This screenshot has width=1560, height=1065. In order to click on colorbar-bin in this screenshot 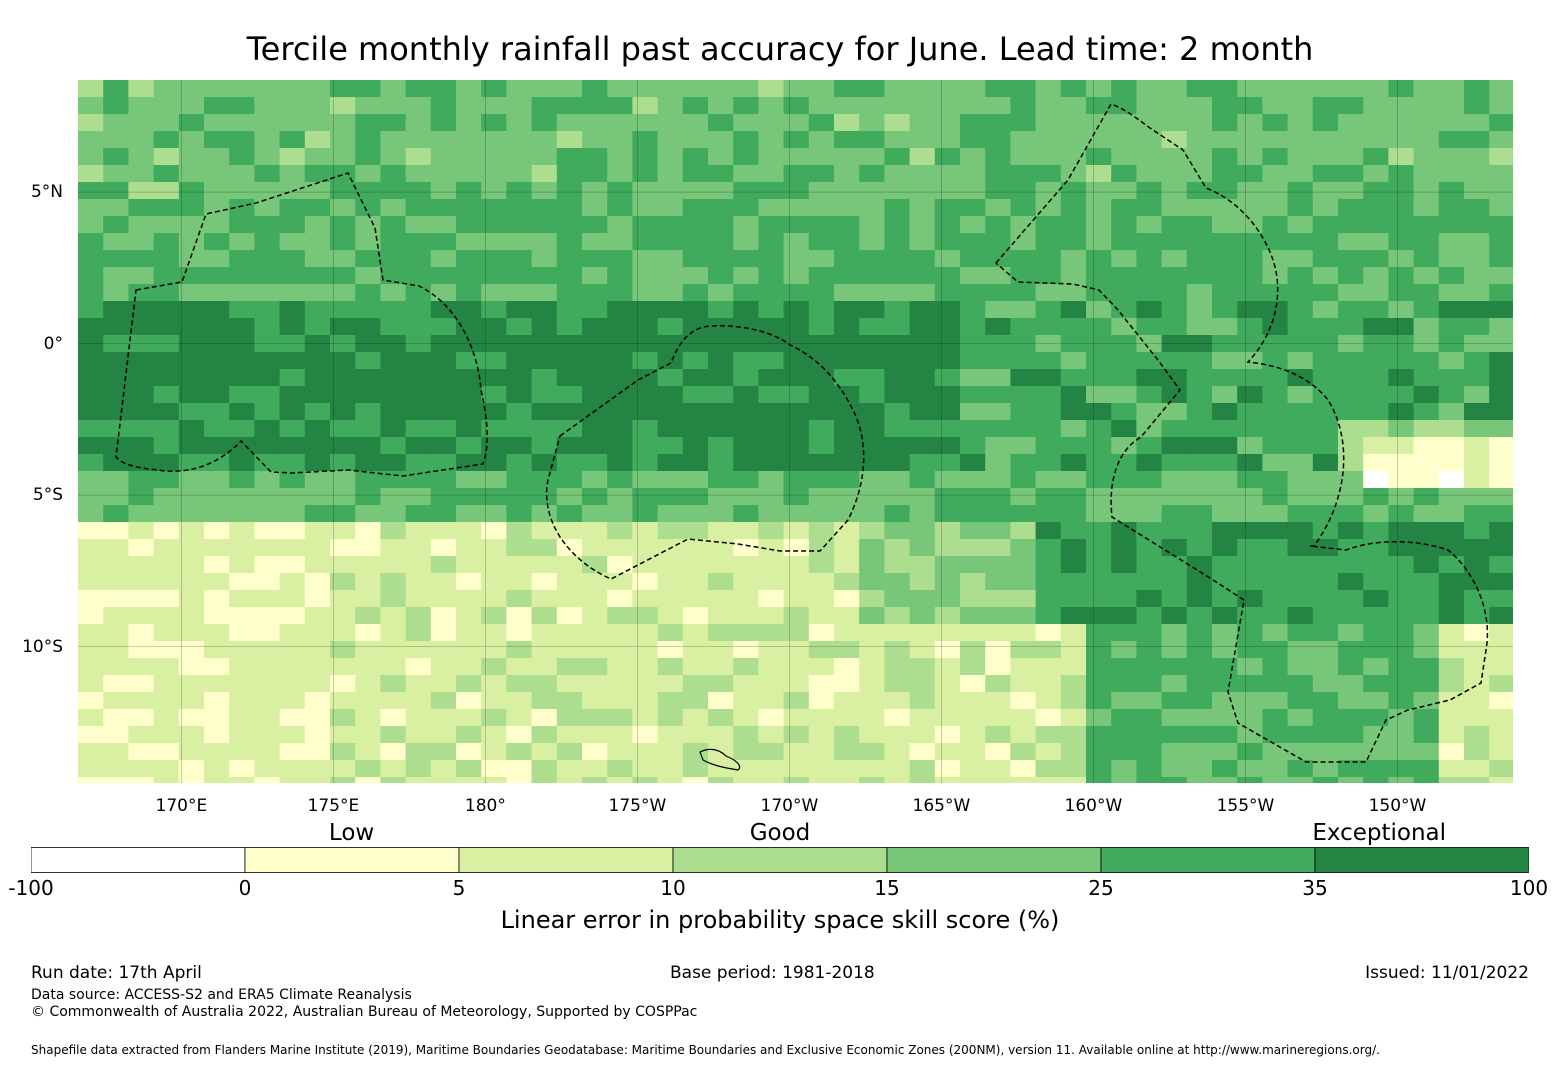, I will do `click(138, 860)`.